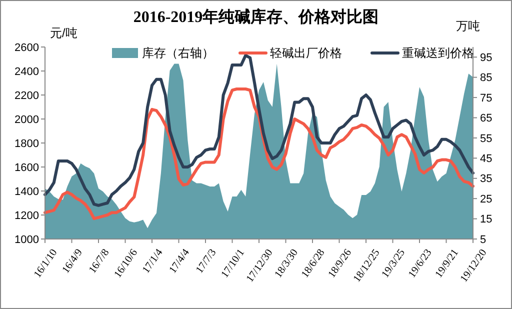  Describe the element at coordinates (486, 98) in the screenshot. I see `y2-tick-label: 75` at that location.